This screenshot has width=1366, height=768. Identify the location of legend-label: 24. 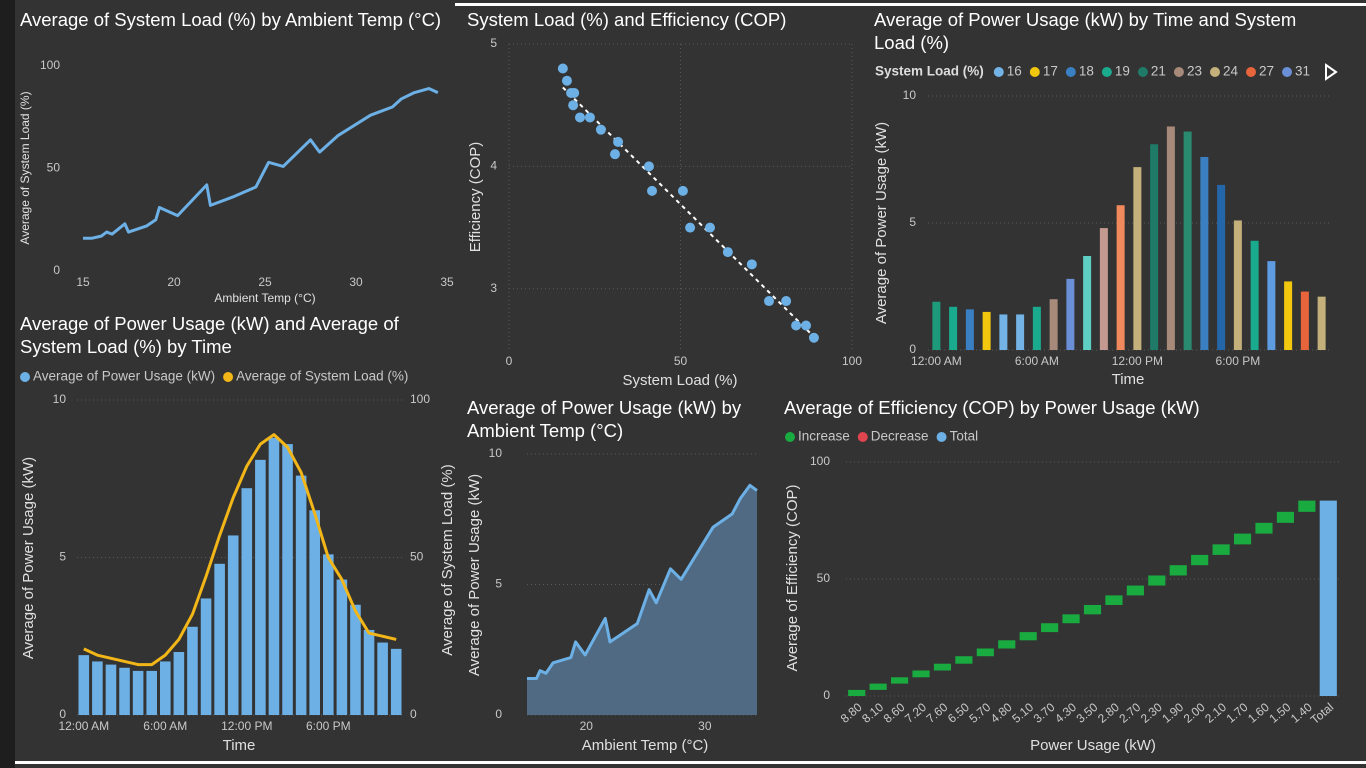
(1231, 71).